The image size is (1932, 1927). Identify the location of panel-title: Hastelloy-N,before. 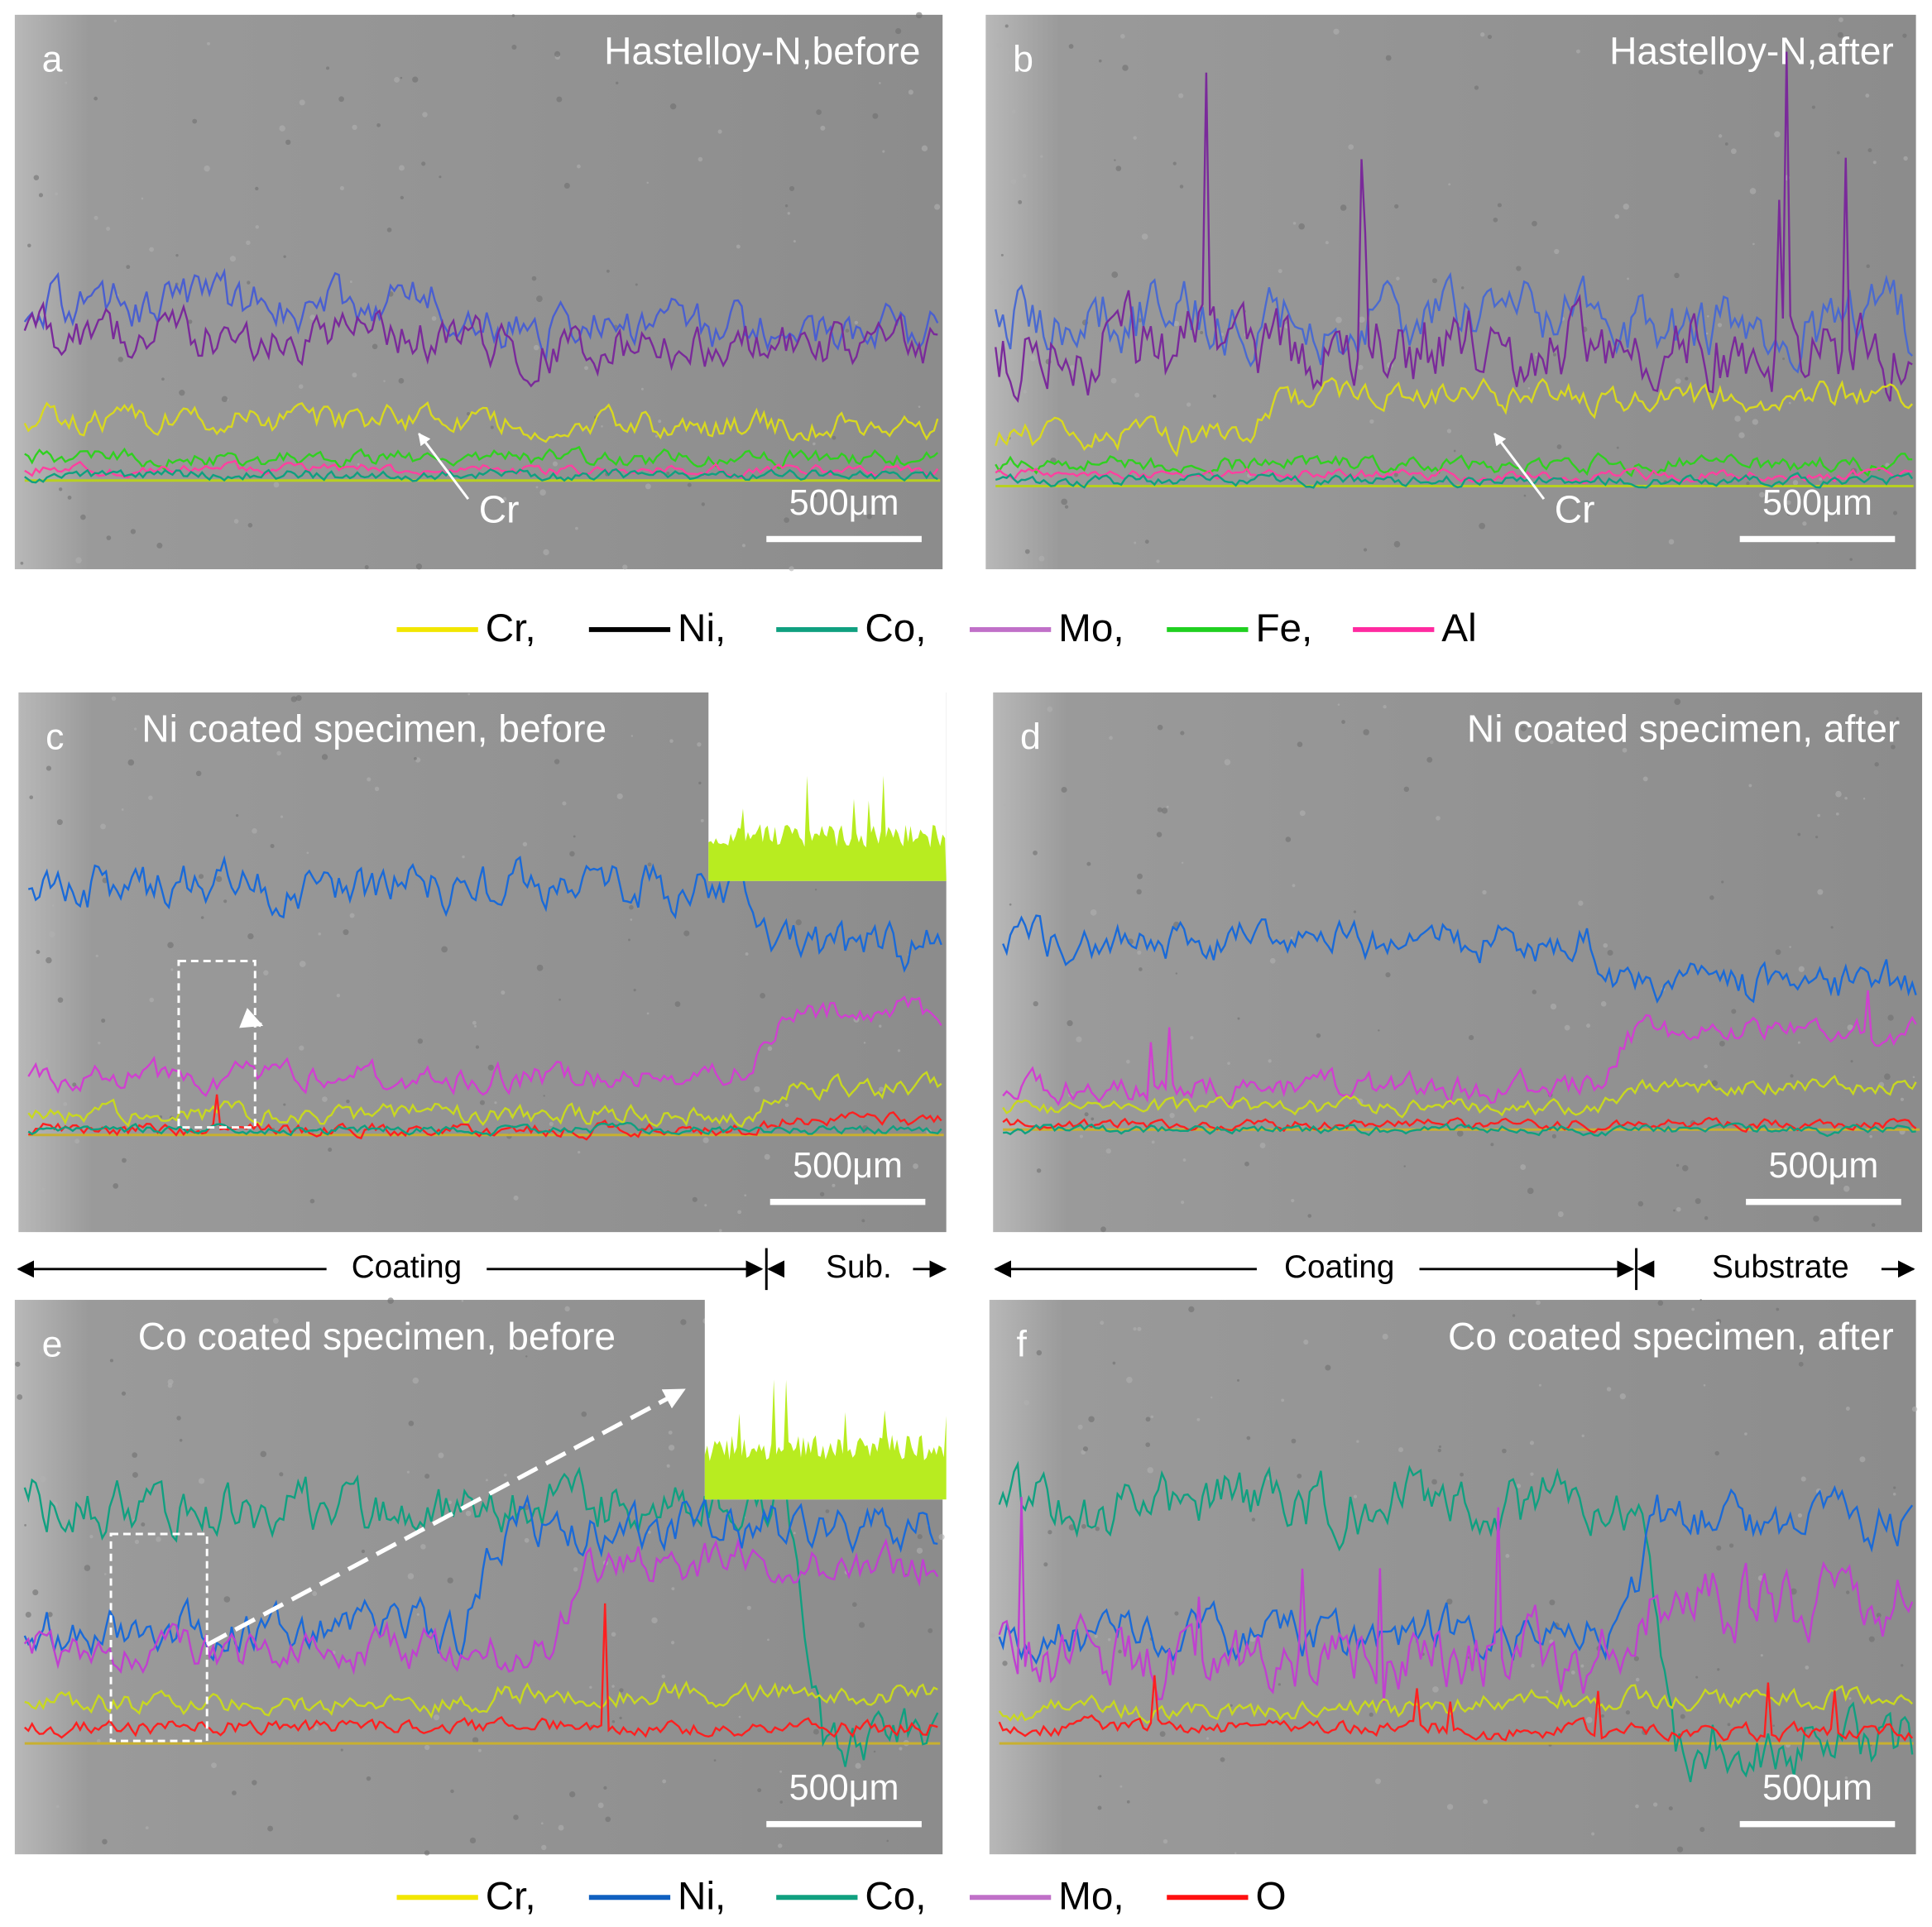
(762, 51).